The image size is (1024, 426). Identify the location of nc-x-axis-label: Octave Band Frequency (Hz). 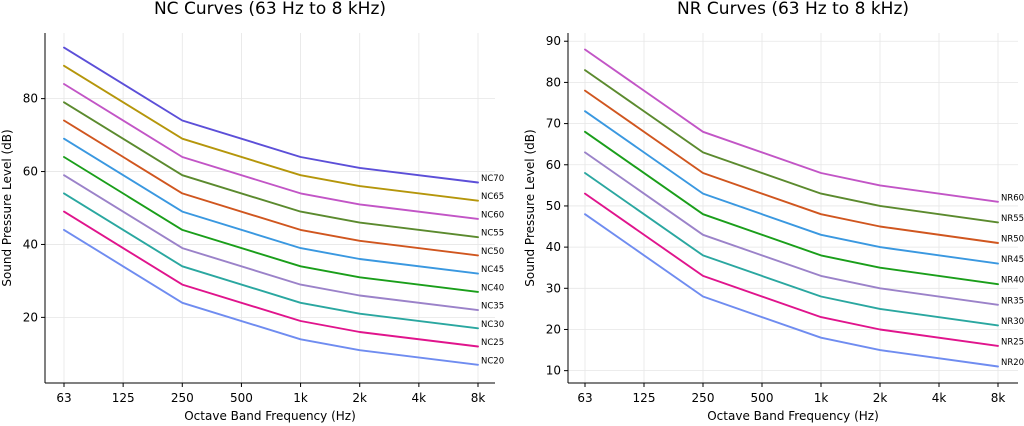
(270, 416).